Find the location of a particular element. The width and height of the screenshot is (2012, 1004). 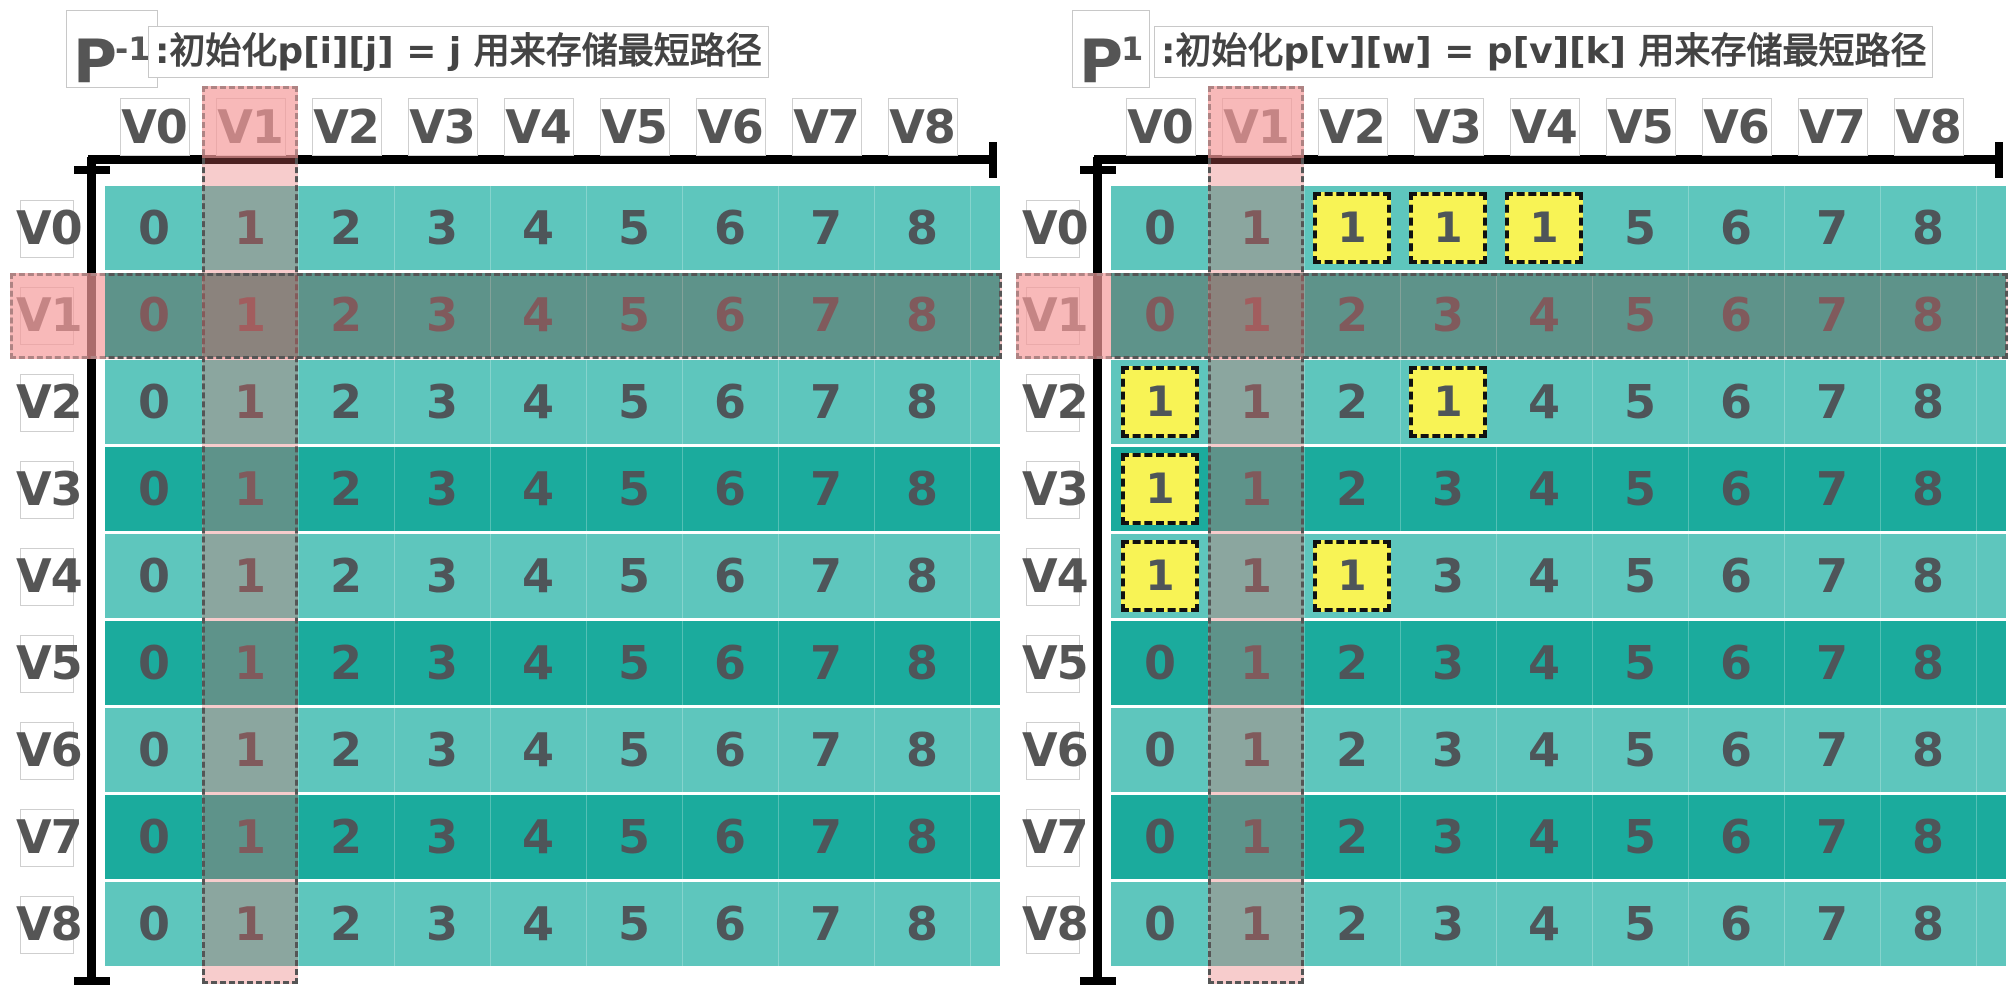

row-header-v6: V6 is located at coordinates (49, 750).